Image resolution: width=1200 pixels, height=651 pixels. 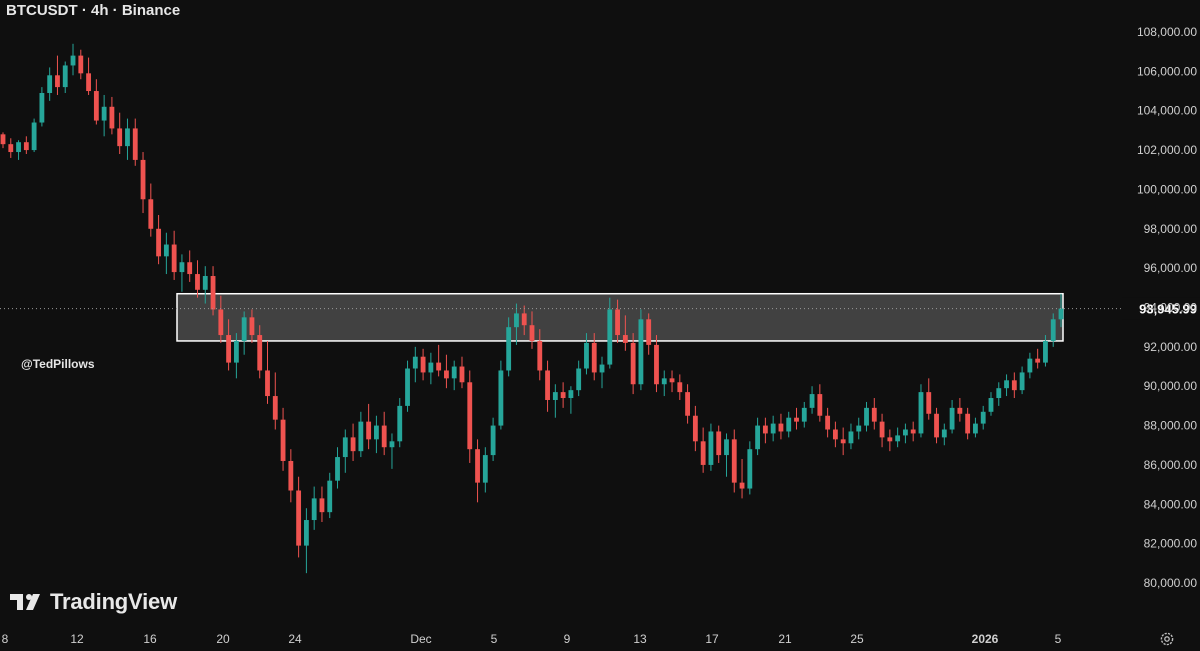 I want to click on tradingview-watermark: TradingView, so click(x=93, y=602).